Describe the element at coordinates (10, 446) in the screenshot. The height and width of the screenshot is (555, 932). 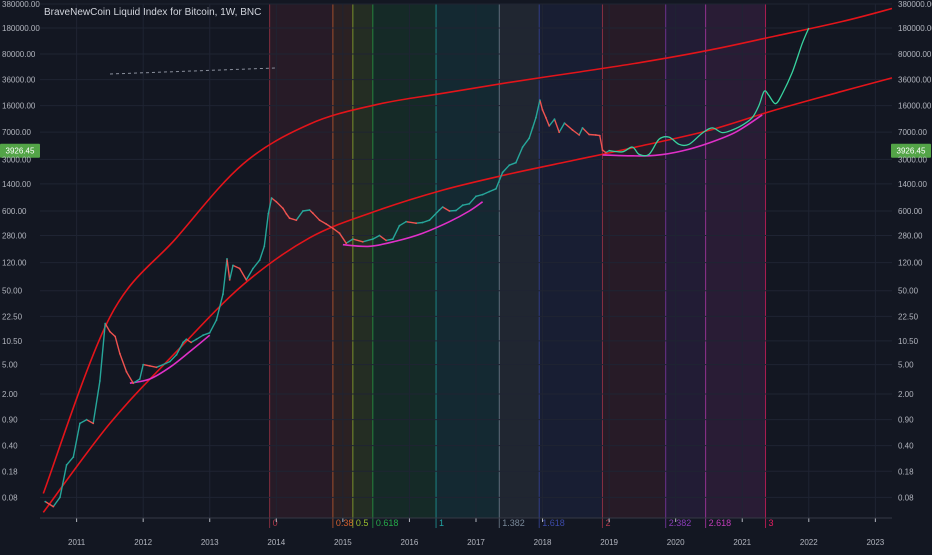
I see `y-tick-label-left-17: 0.40` at that location.